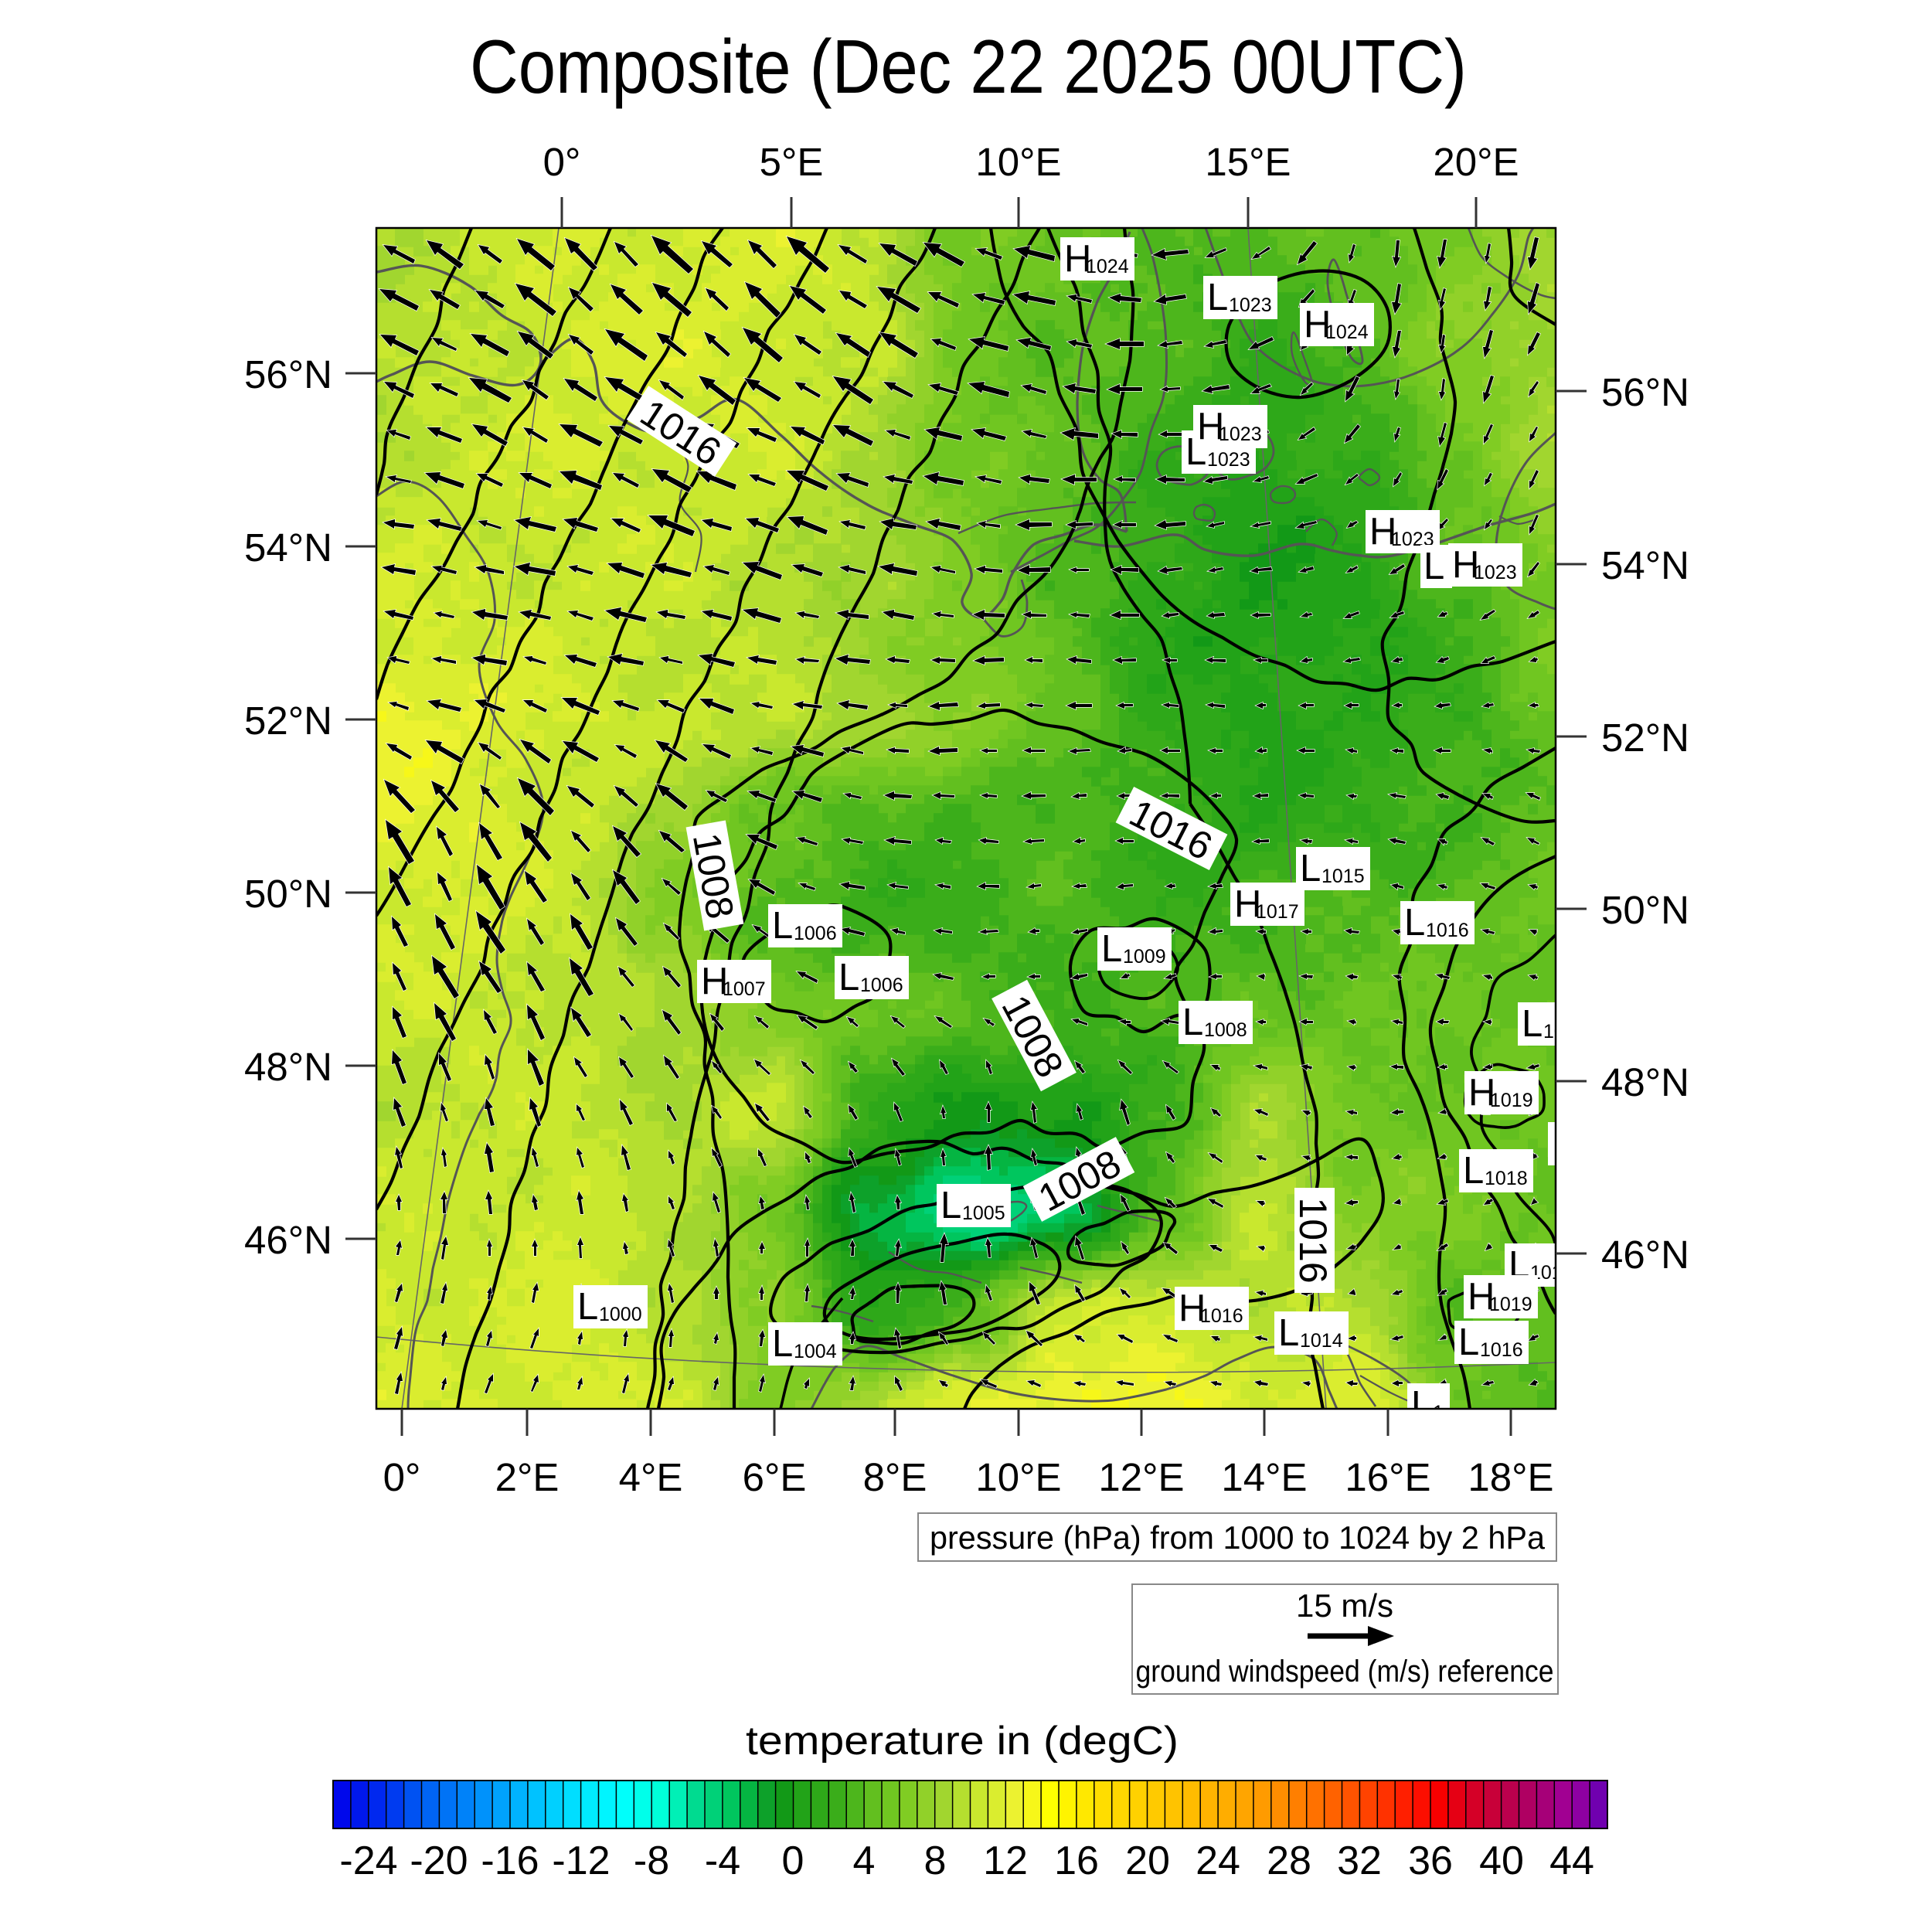 The width and height of the screenshot is (1932, 1932). Describe the element at coordinates (1248, 162) in the screenshot. I see `svg-text: 15°E` at that location.